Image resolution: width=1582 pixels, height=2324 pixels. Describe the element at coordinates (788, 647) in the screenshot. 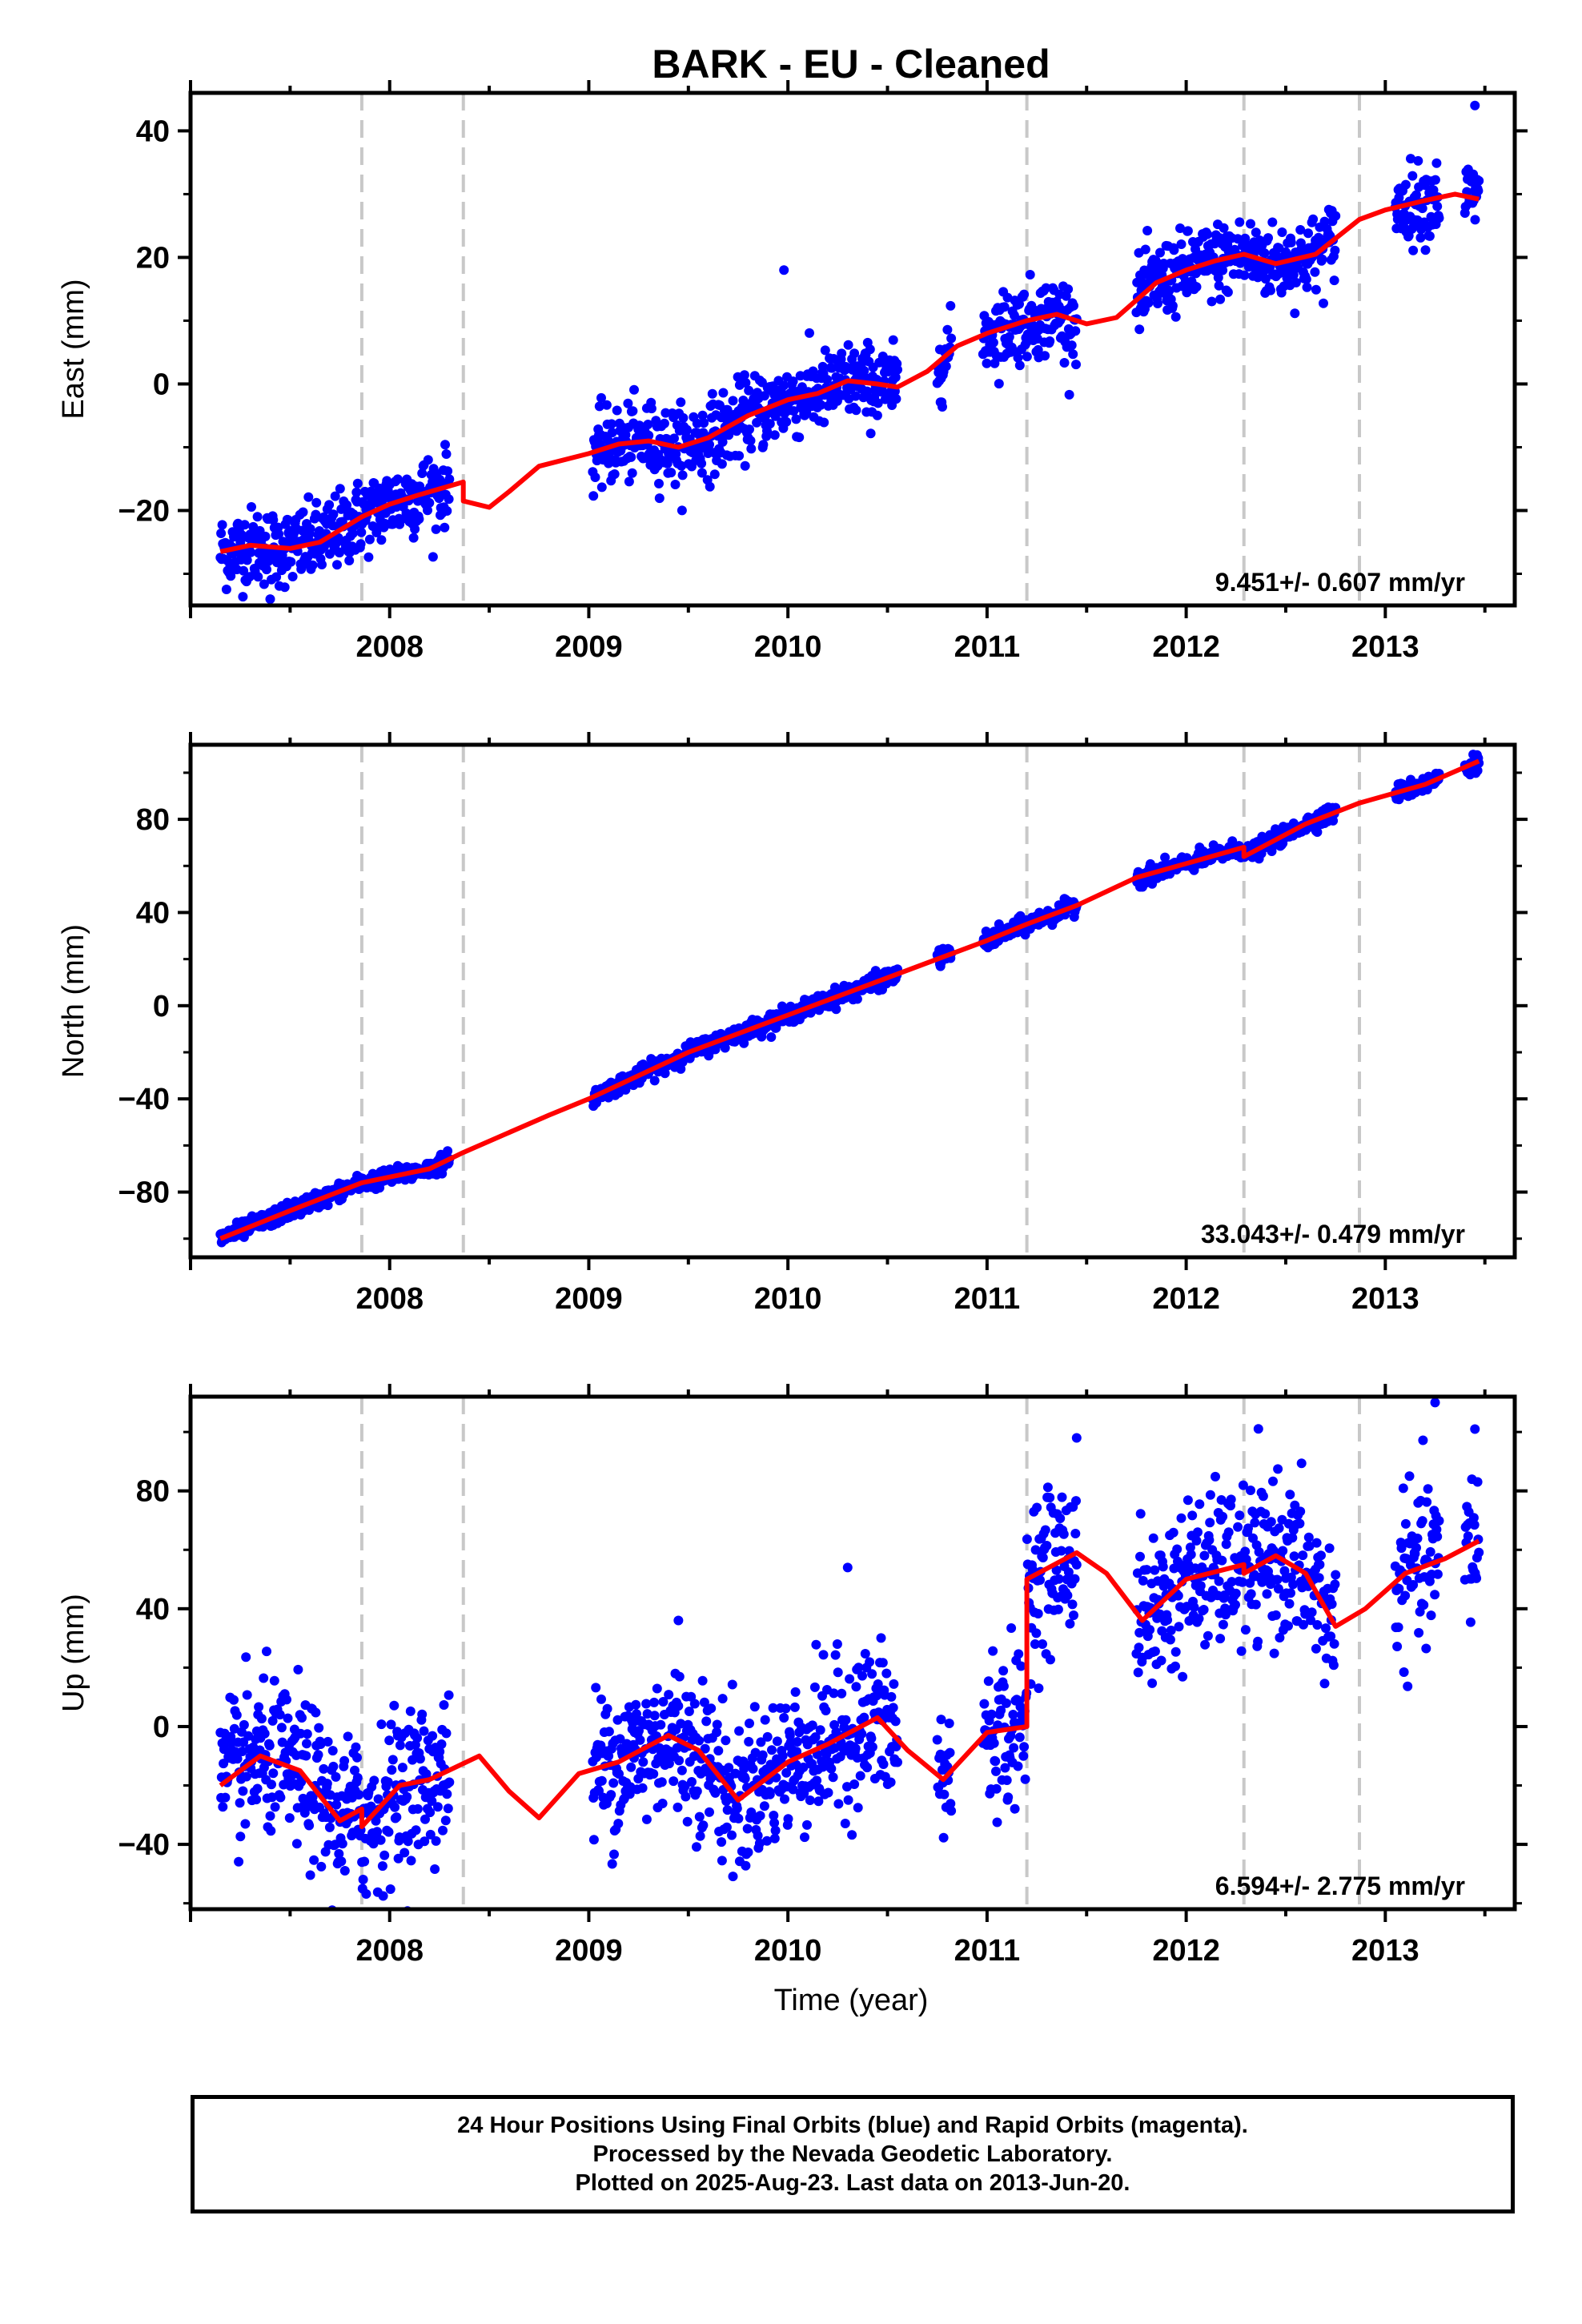

I see `x-tick-label: 2010` at that location.